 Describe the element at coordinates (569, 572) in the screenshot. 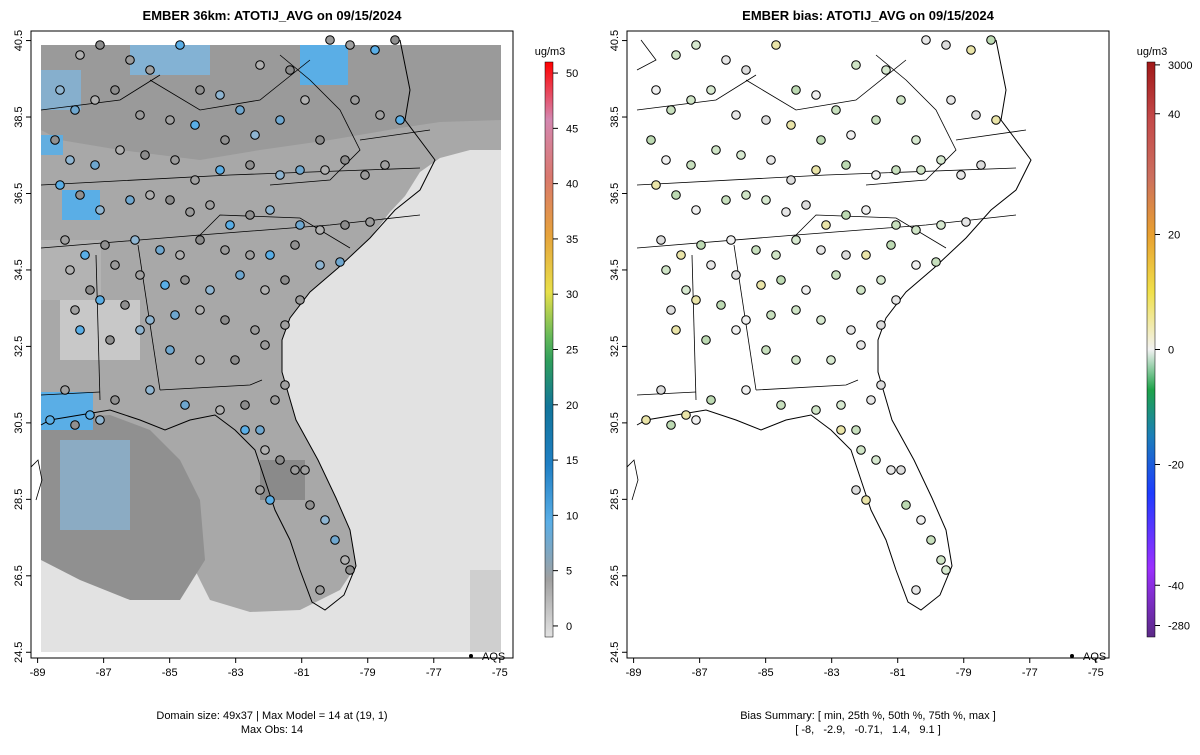

I see `colorbar-tick-label: 5` at that location.